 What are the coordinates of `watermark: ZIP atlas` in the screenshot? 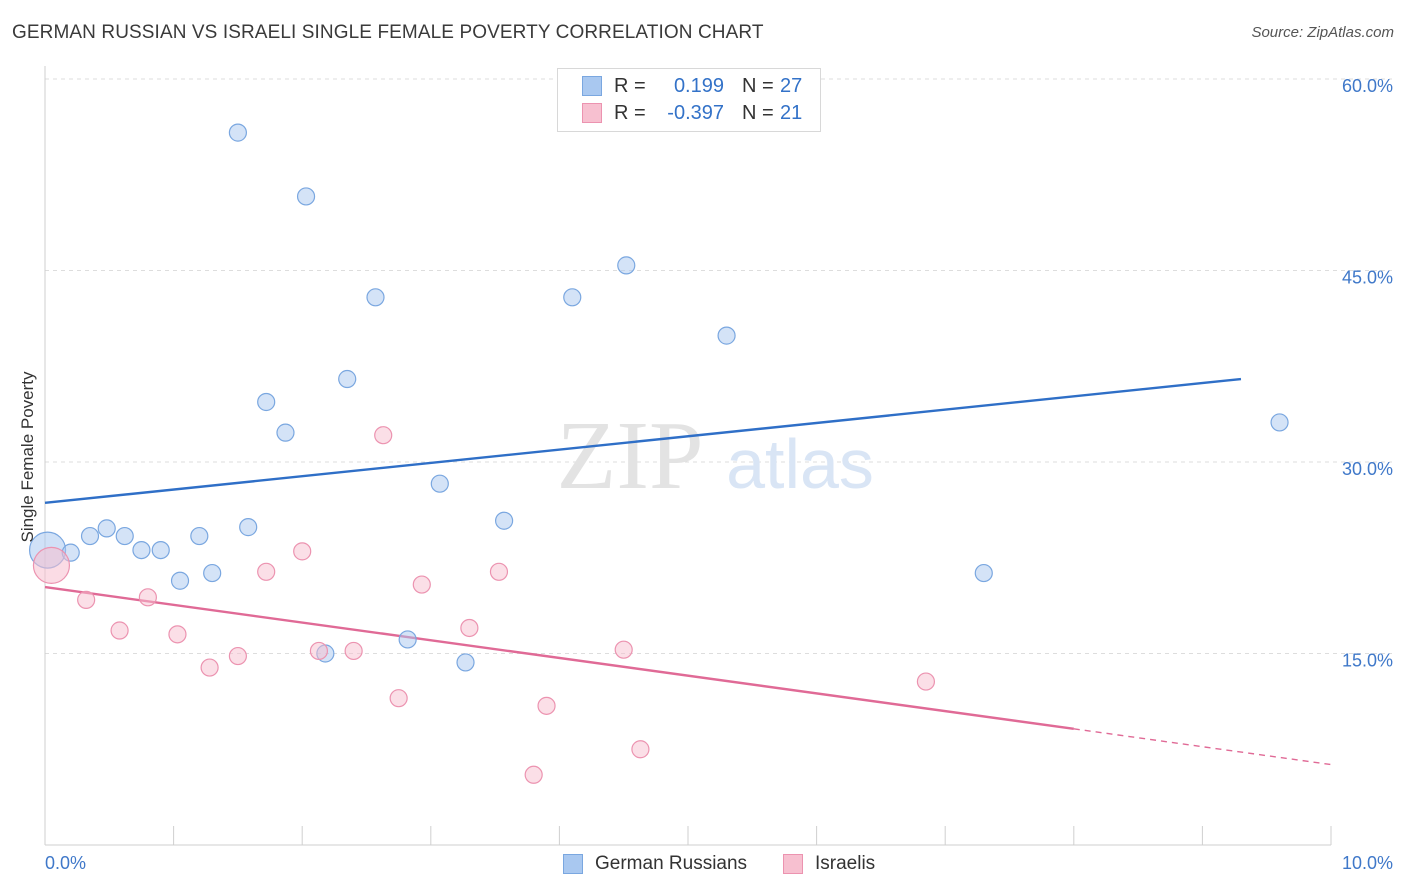 It's located at (715, 456).